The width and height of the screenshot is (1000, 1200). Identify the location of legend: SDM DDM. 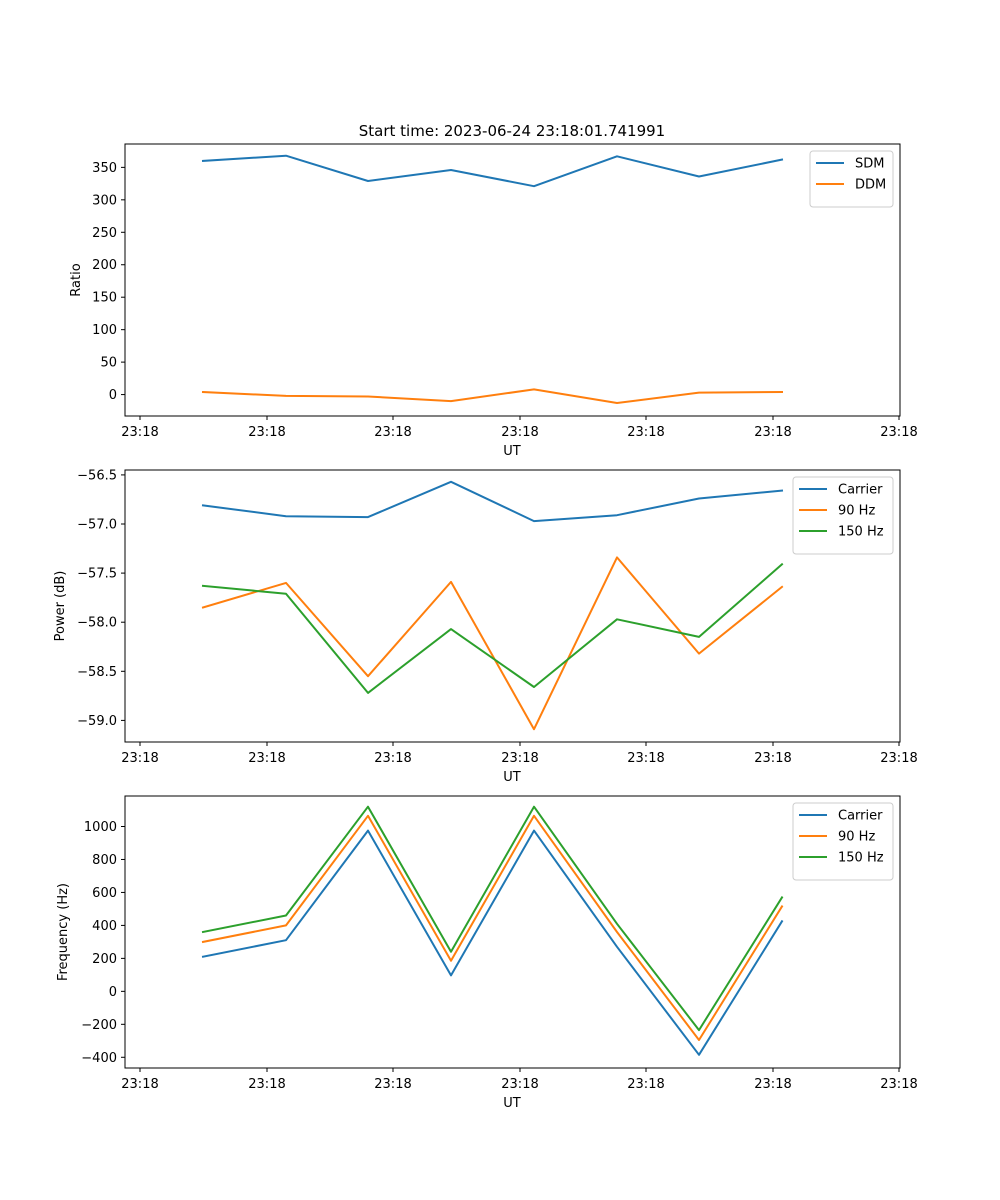
(851, 179).